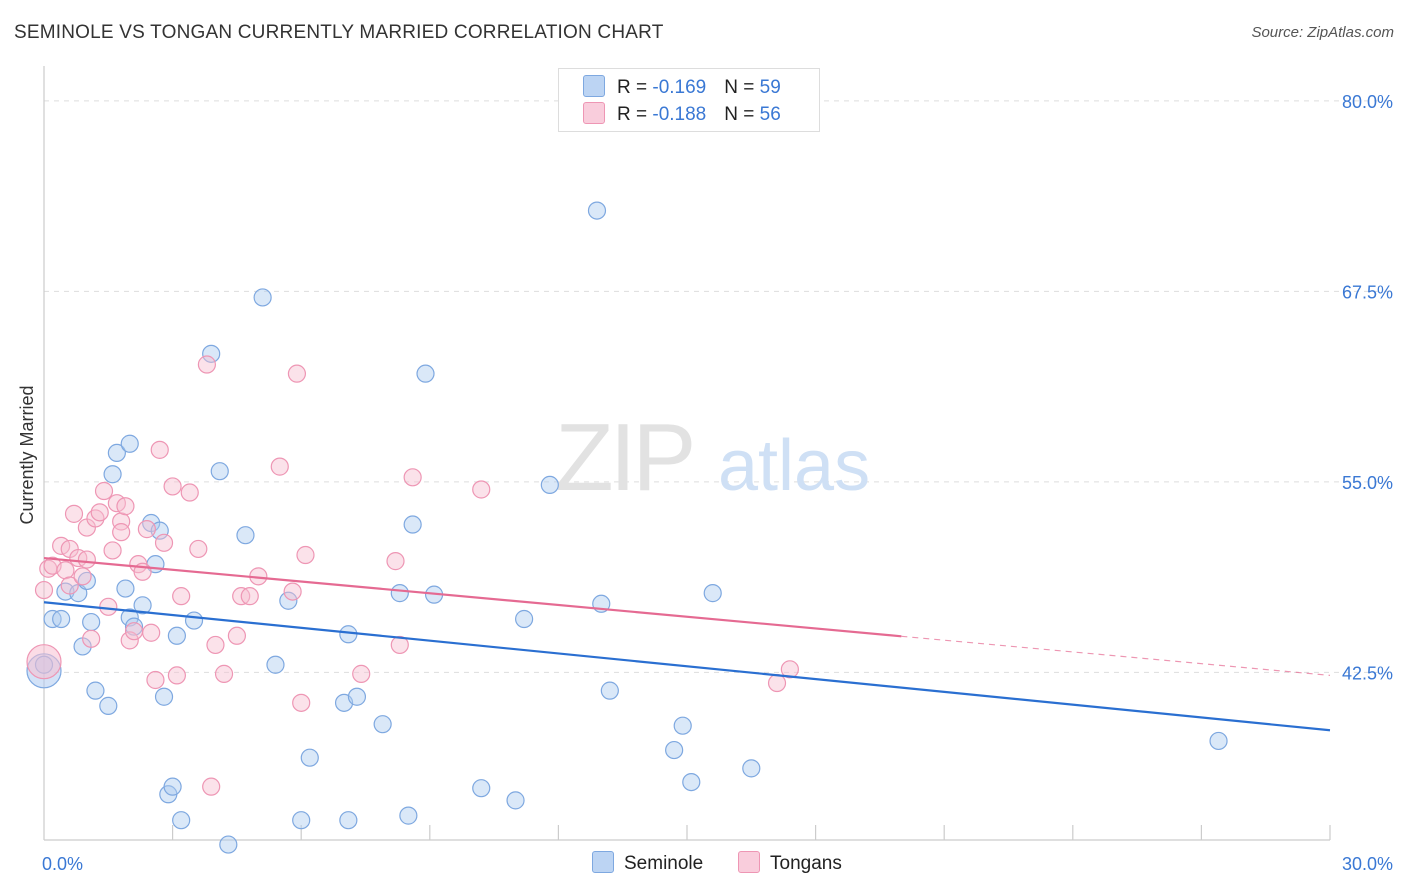  I want to click on x-tick-label: 30.0%, so click(1367, 864).